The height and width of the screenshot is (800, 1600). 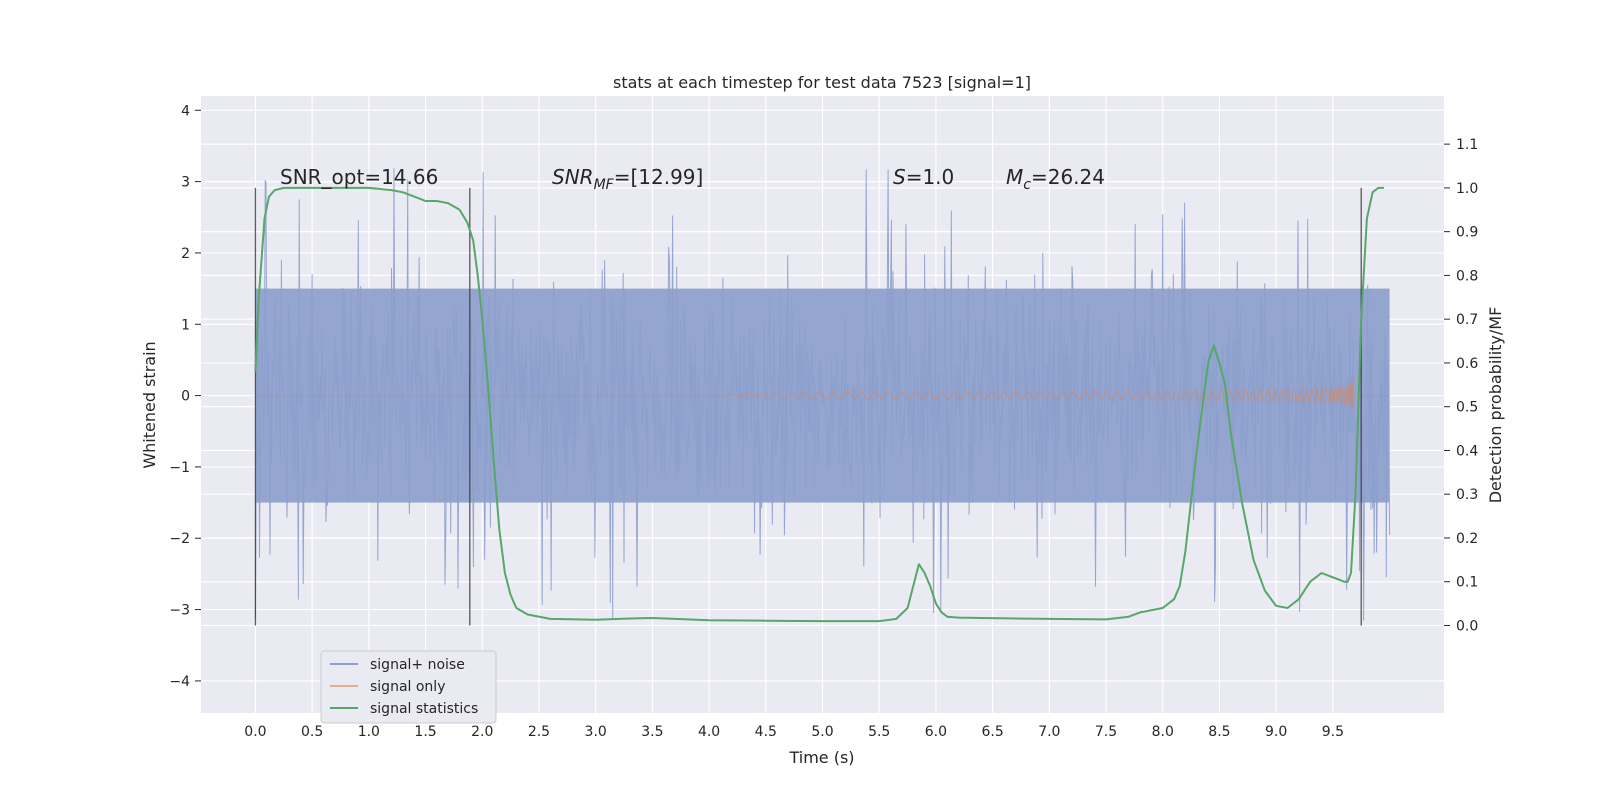 What do you see at coordinates (255, 732) in the screenshot?
I see `x-tick-label: 0.0` at bounding box center [255, 732].